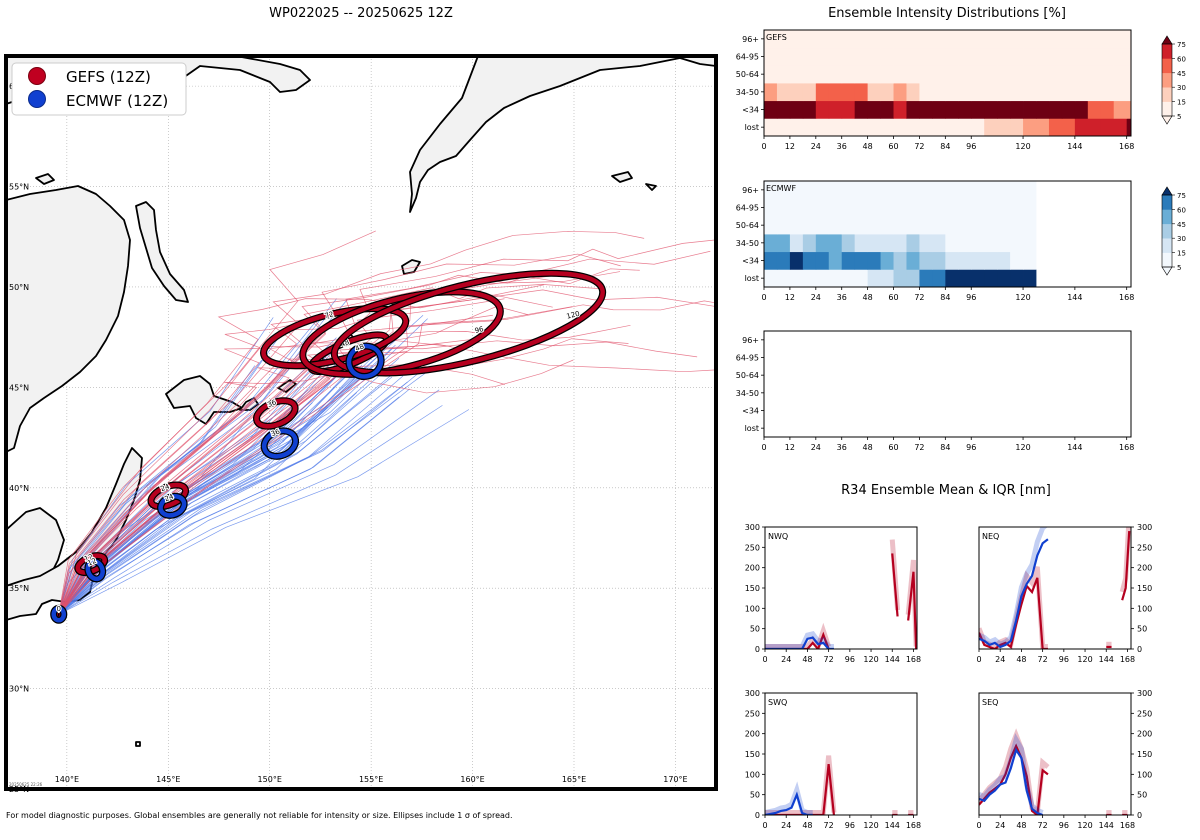 The image size is (1200, 840). Describe the element at coordinates (1181, 88) in the screenshot. I see `colorbar-tick-label: 30` at that location.